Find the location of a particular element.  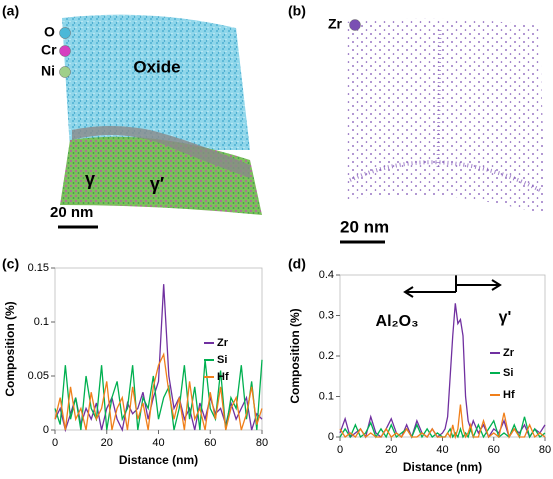

panel-label: (d) is located at coordinates (297, 264).